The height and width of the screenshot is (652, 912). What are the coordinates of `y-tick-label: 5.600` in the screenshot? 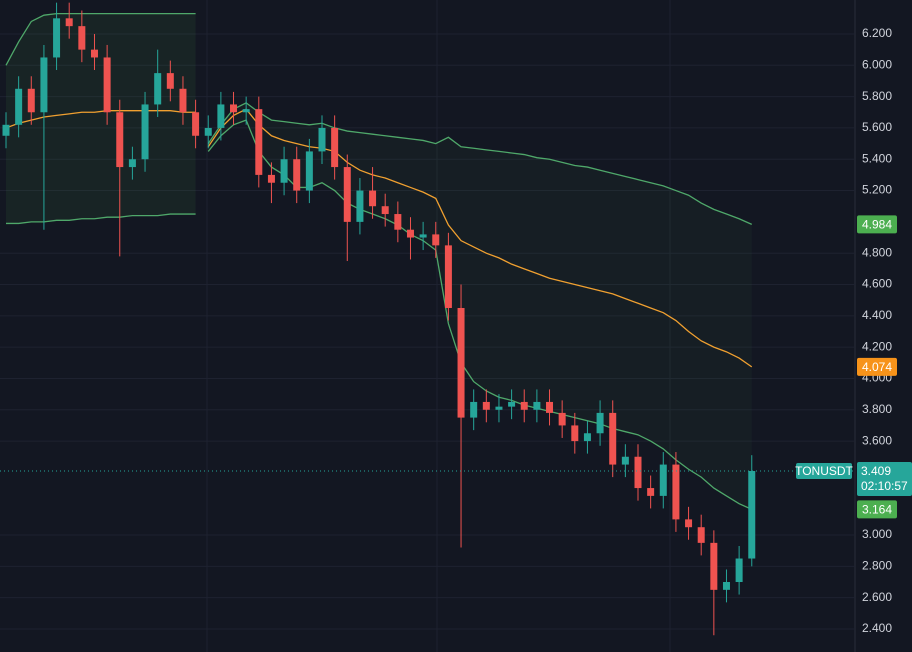 It's located at (877, 127).